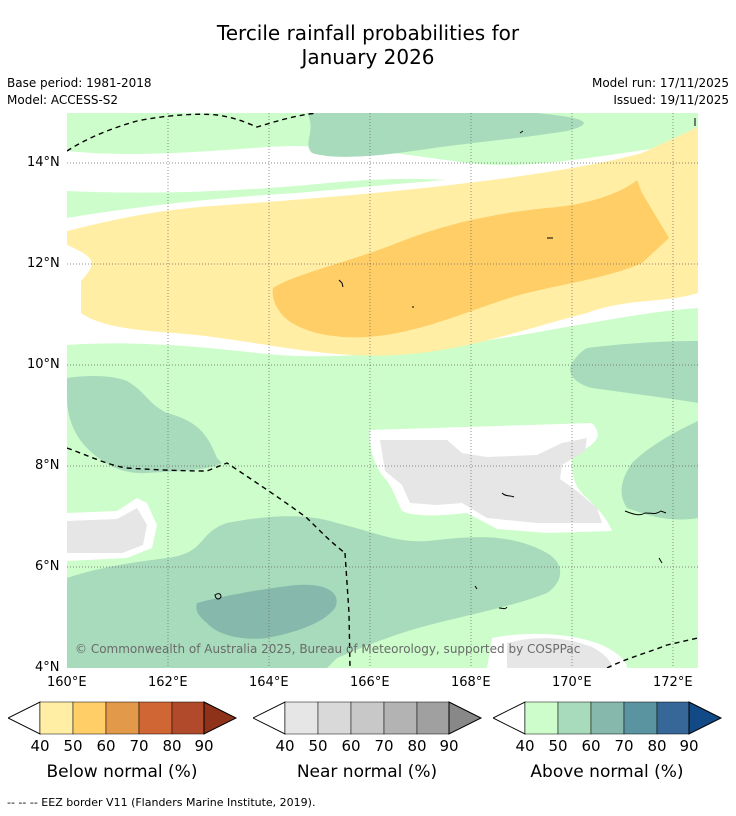  Describe the element at coordinates (673, 682) in the screenshot. I see `lon-label-172E: 172°E` at that location.